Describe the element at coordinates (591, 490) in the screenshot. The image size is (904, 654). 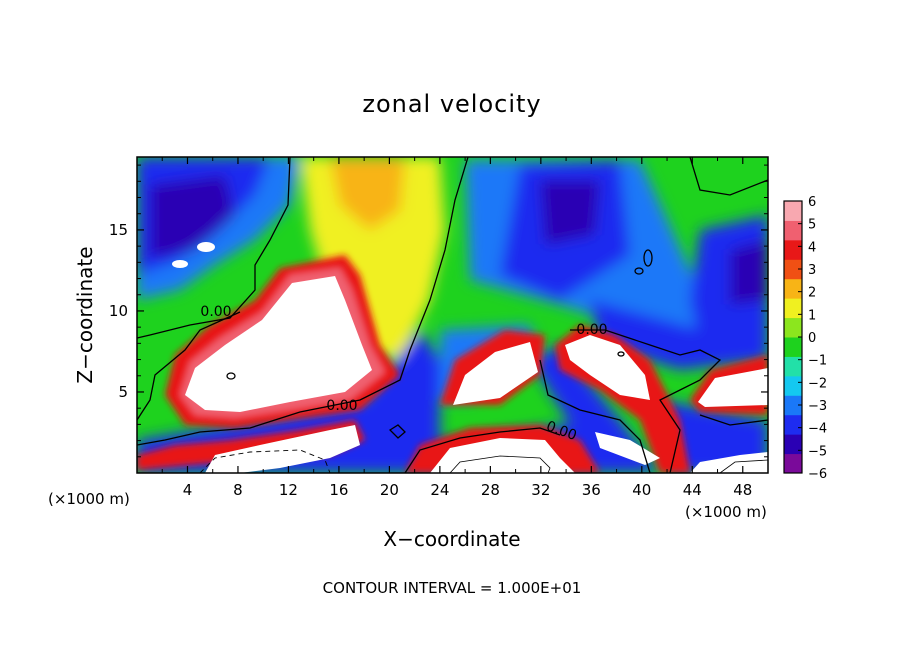
I see `x-tick-label: 36` at that location.